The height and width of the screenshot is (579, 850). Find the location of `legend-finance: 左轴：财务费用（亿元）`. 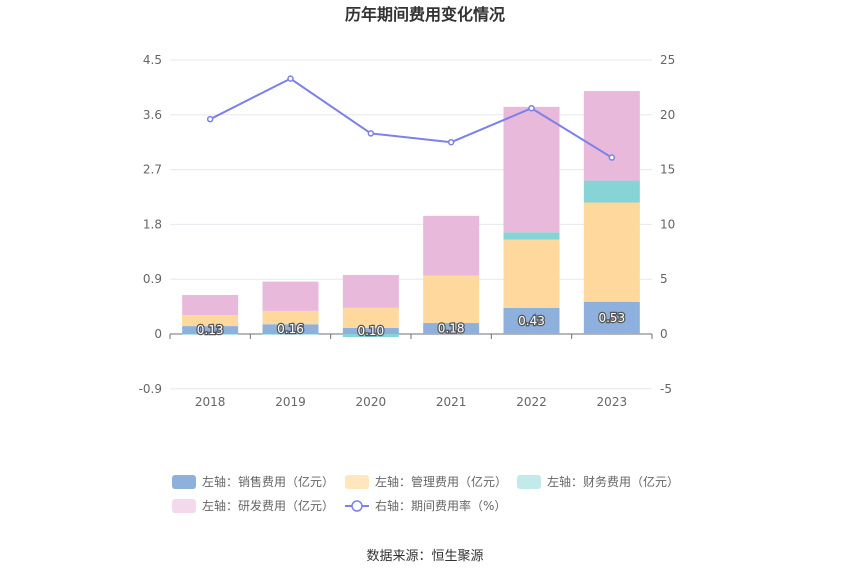

legend-finance: 左轴：财务费用（亿元） is located at coordinates (598, 481).